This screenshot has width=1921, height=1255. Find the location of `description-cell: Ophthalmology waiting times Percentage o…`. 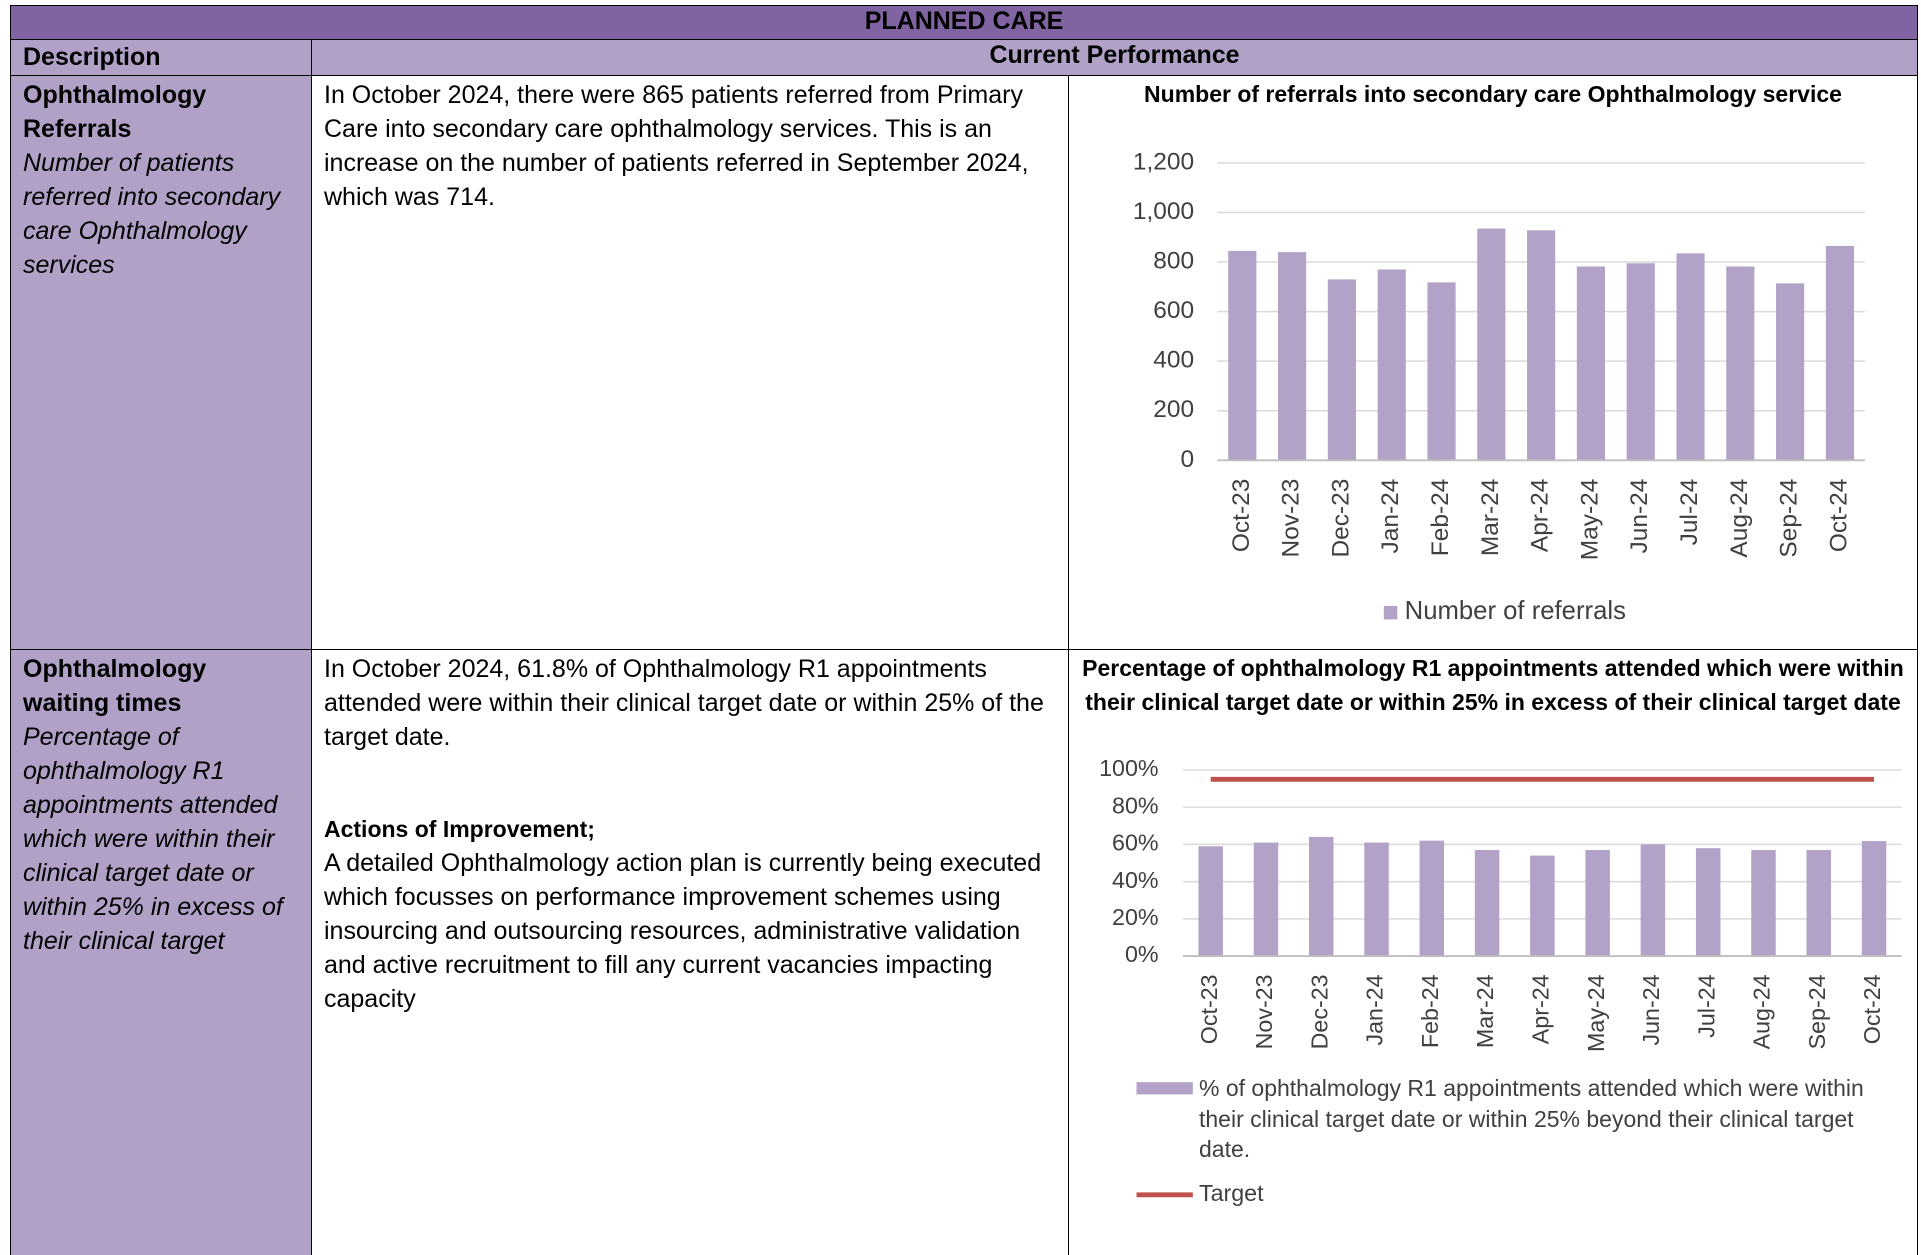

description-cell: Ophthalmology waiting times Percentage o… is located at coordinates (161, 952).